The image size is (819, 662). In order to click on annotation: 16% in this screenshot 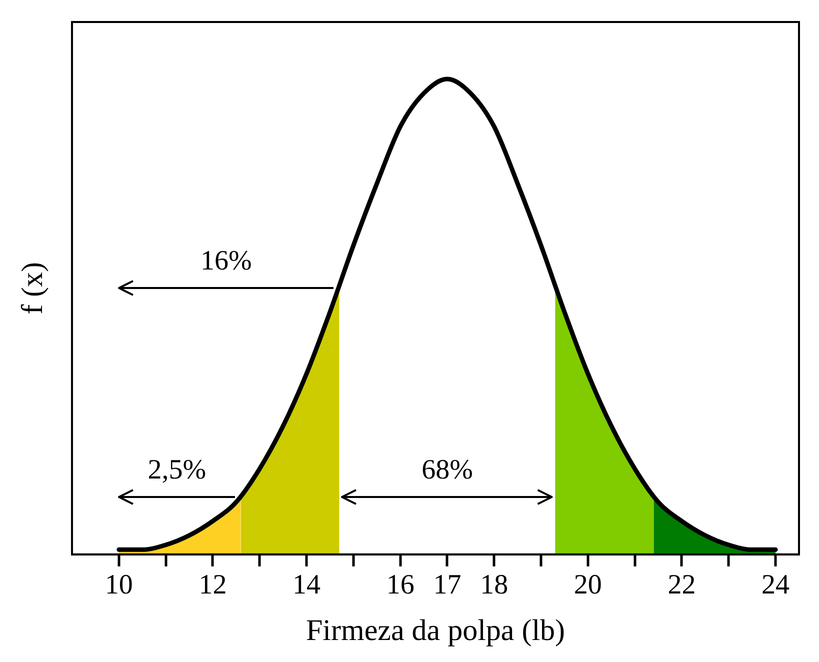, I will do `click(226, 261)`.